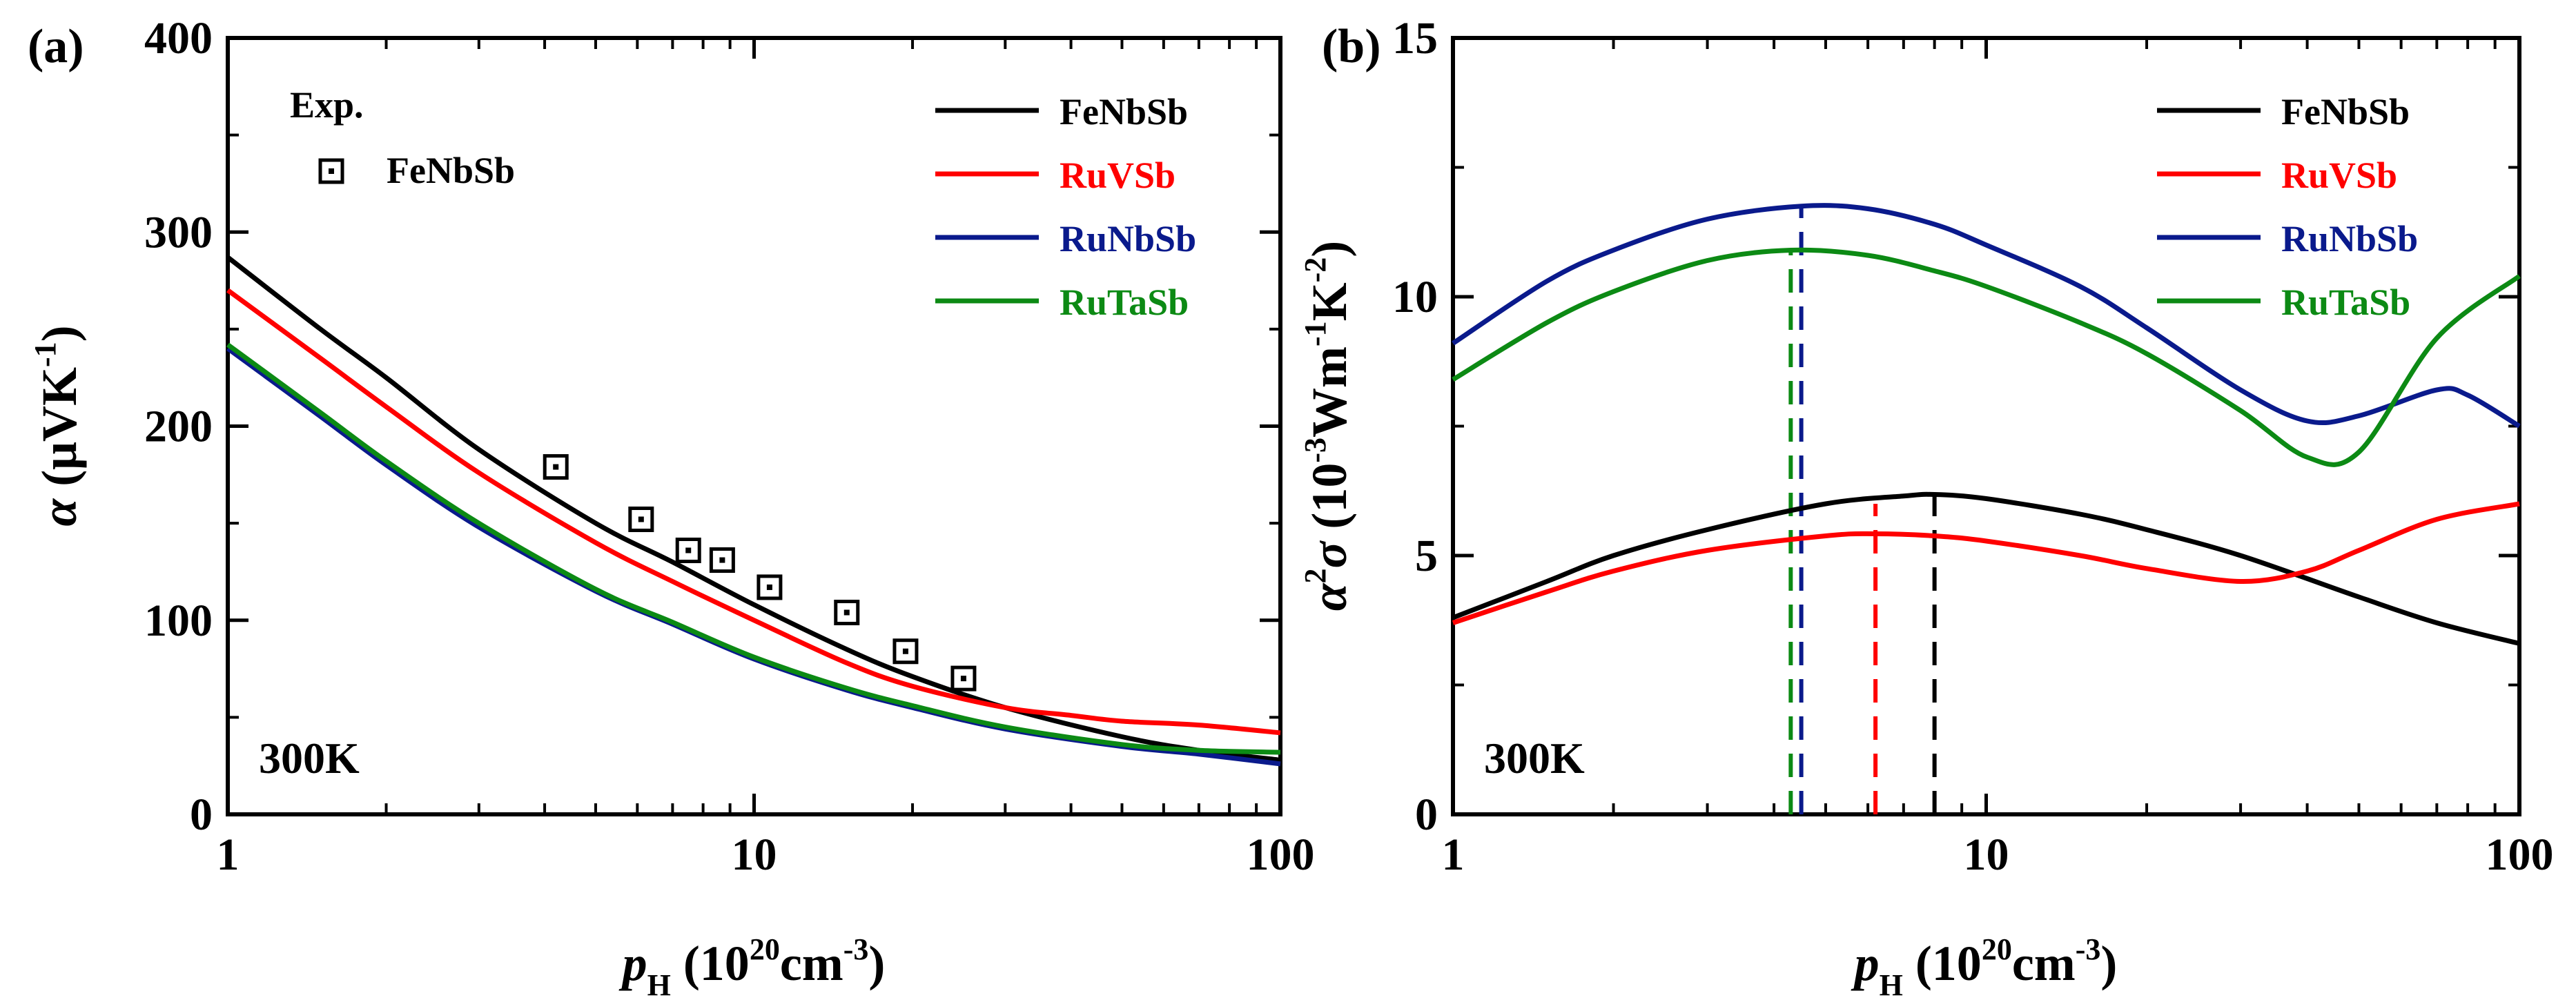 The height and width of the screenshot is (1000, 2576). Describe the element at coordinates (1984, 966) in the screenshot. I see `panel-b-x-axis-title: pH (1020cm-3)` at that location.